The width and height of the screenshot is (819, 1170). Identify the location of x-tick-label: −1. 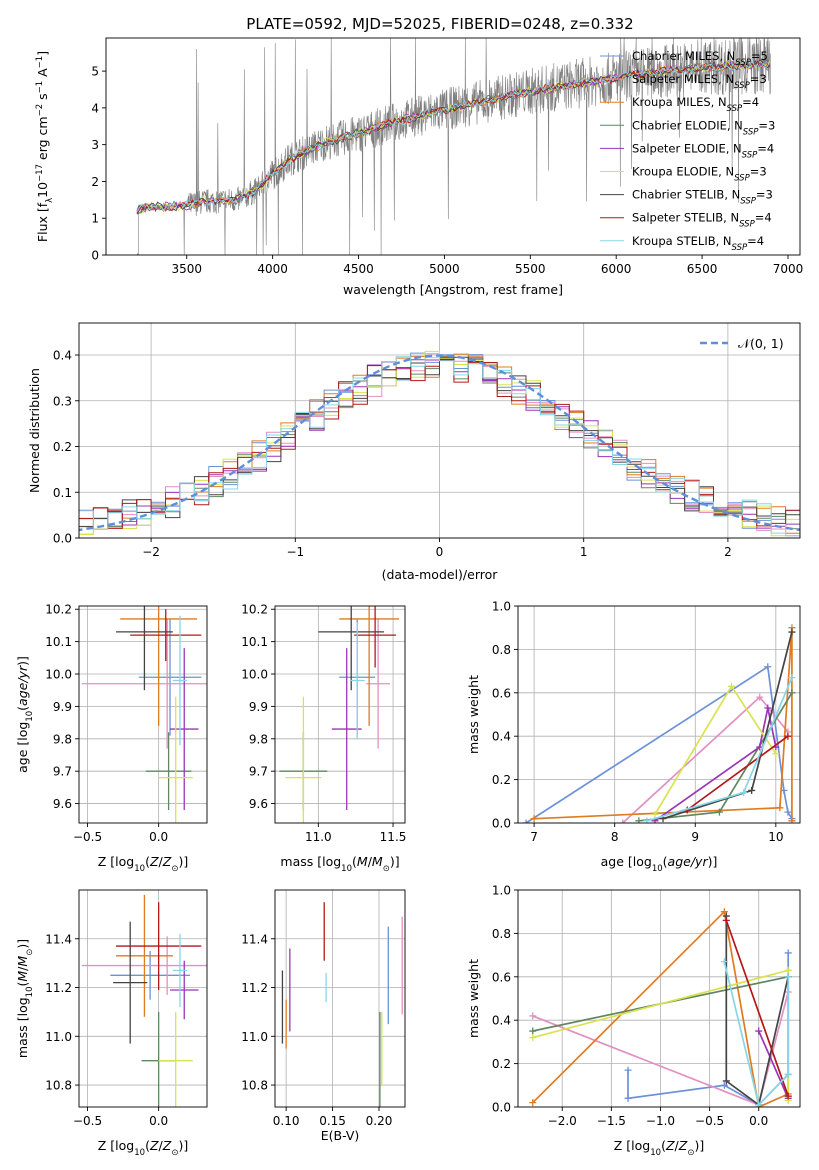
(295, 552).